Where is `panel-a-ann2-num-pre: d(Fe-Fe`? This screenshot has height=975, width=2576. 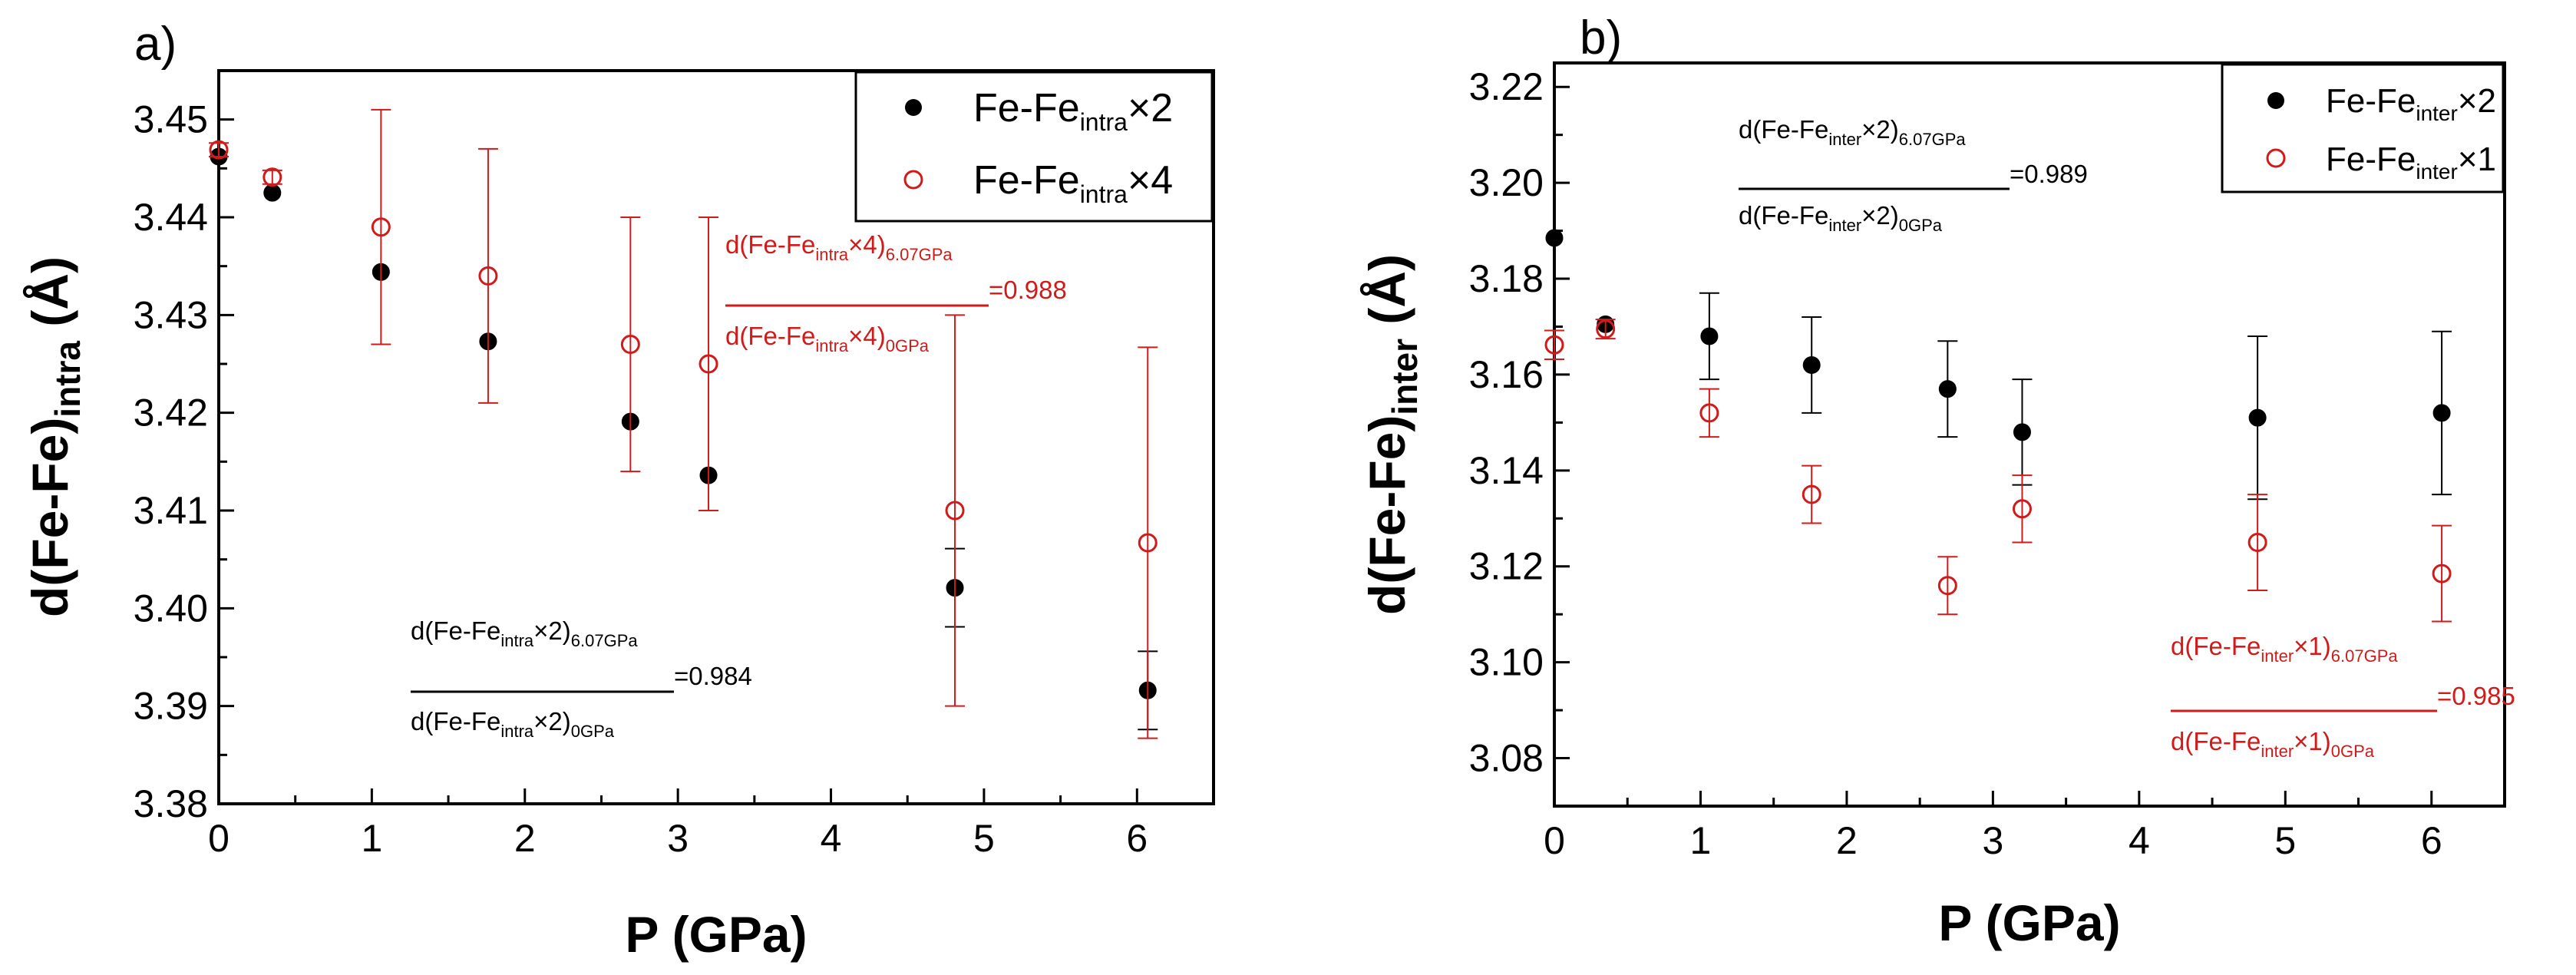 panel-a-ann2-num-pre: d(Fe-Fe is located at coordinates (770, 244).